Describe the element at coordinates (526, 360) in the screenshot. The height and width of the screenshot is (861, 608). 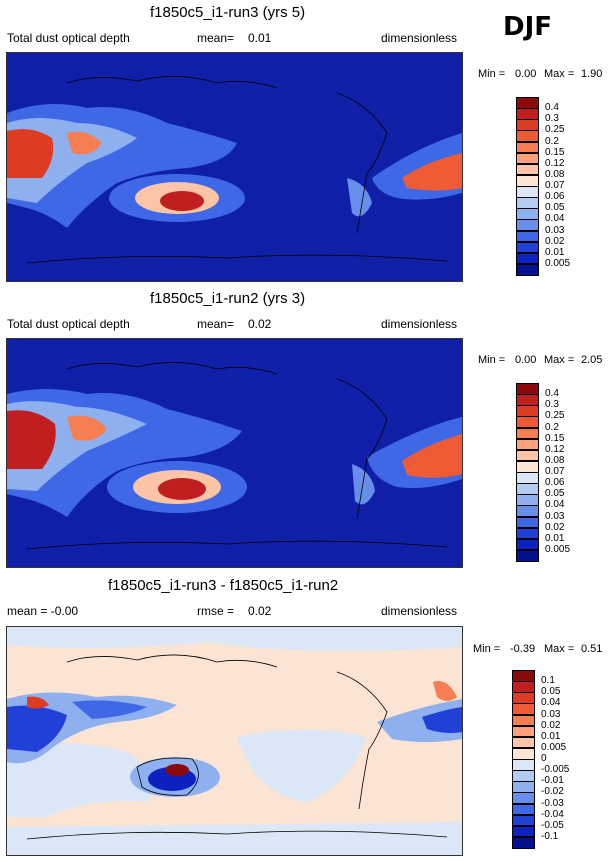
I see `panel-2-min-value: 0.00` at that location.